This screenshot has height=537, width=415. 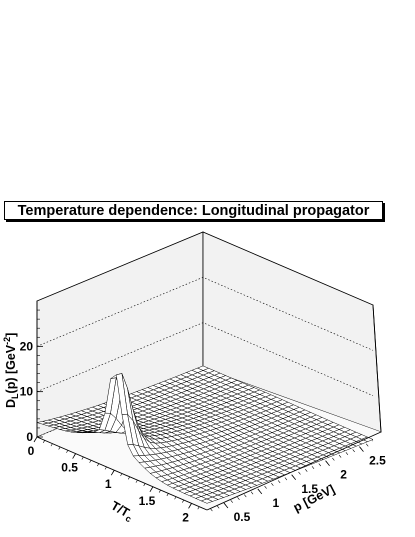 I want to click on x-axis-title: T/Tc, so click(x=122, y=511).